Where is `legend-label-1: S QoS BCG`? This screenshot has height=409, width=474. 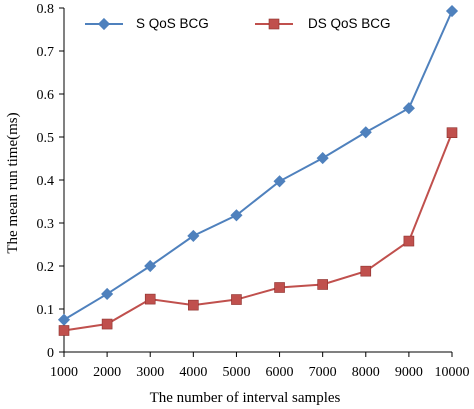 legend-label-1: S QoS BCG is located at coordinates (172, 23).